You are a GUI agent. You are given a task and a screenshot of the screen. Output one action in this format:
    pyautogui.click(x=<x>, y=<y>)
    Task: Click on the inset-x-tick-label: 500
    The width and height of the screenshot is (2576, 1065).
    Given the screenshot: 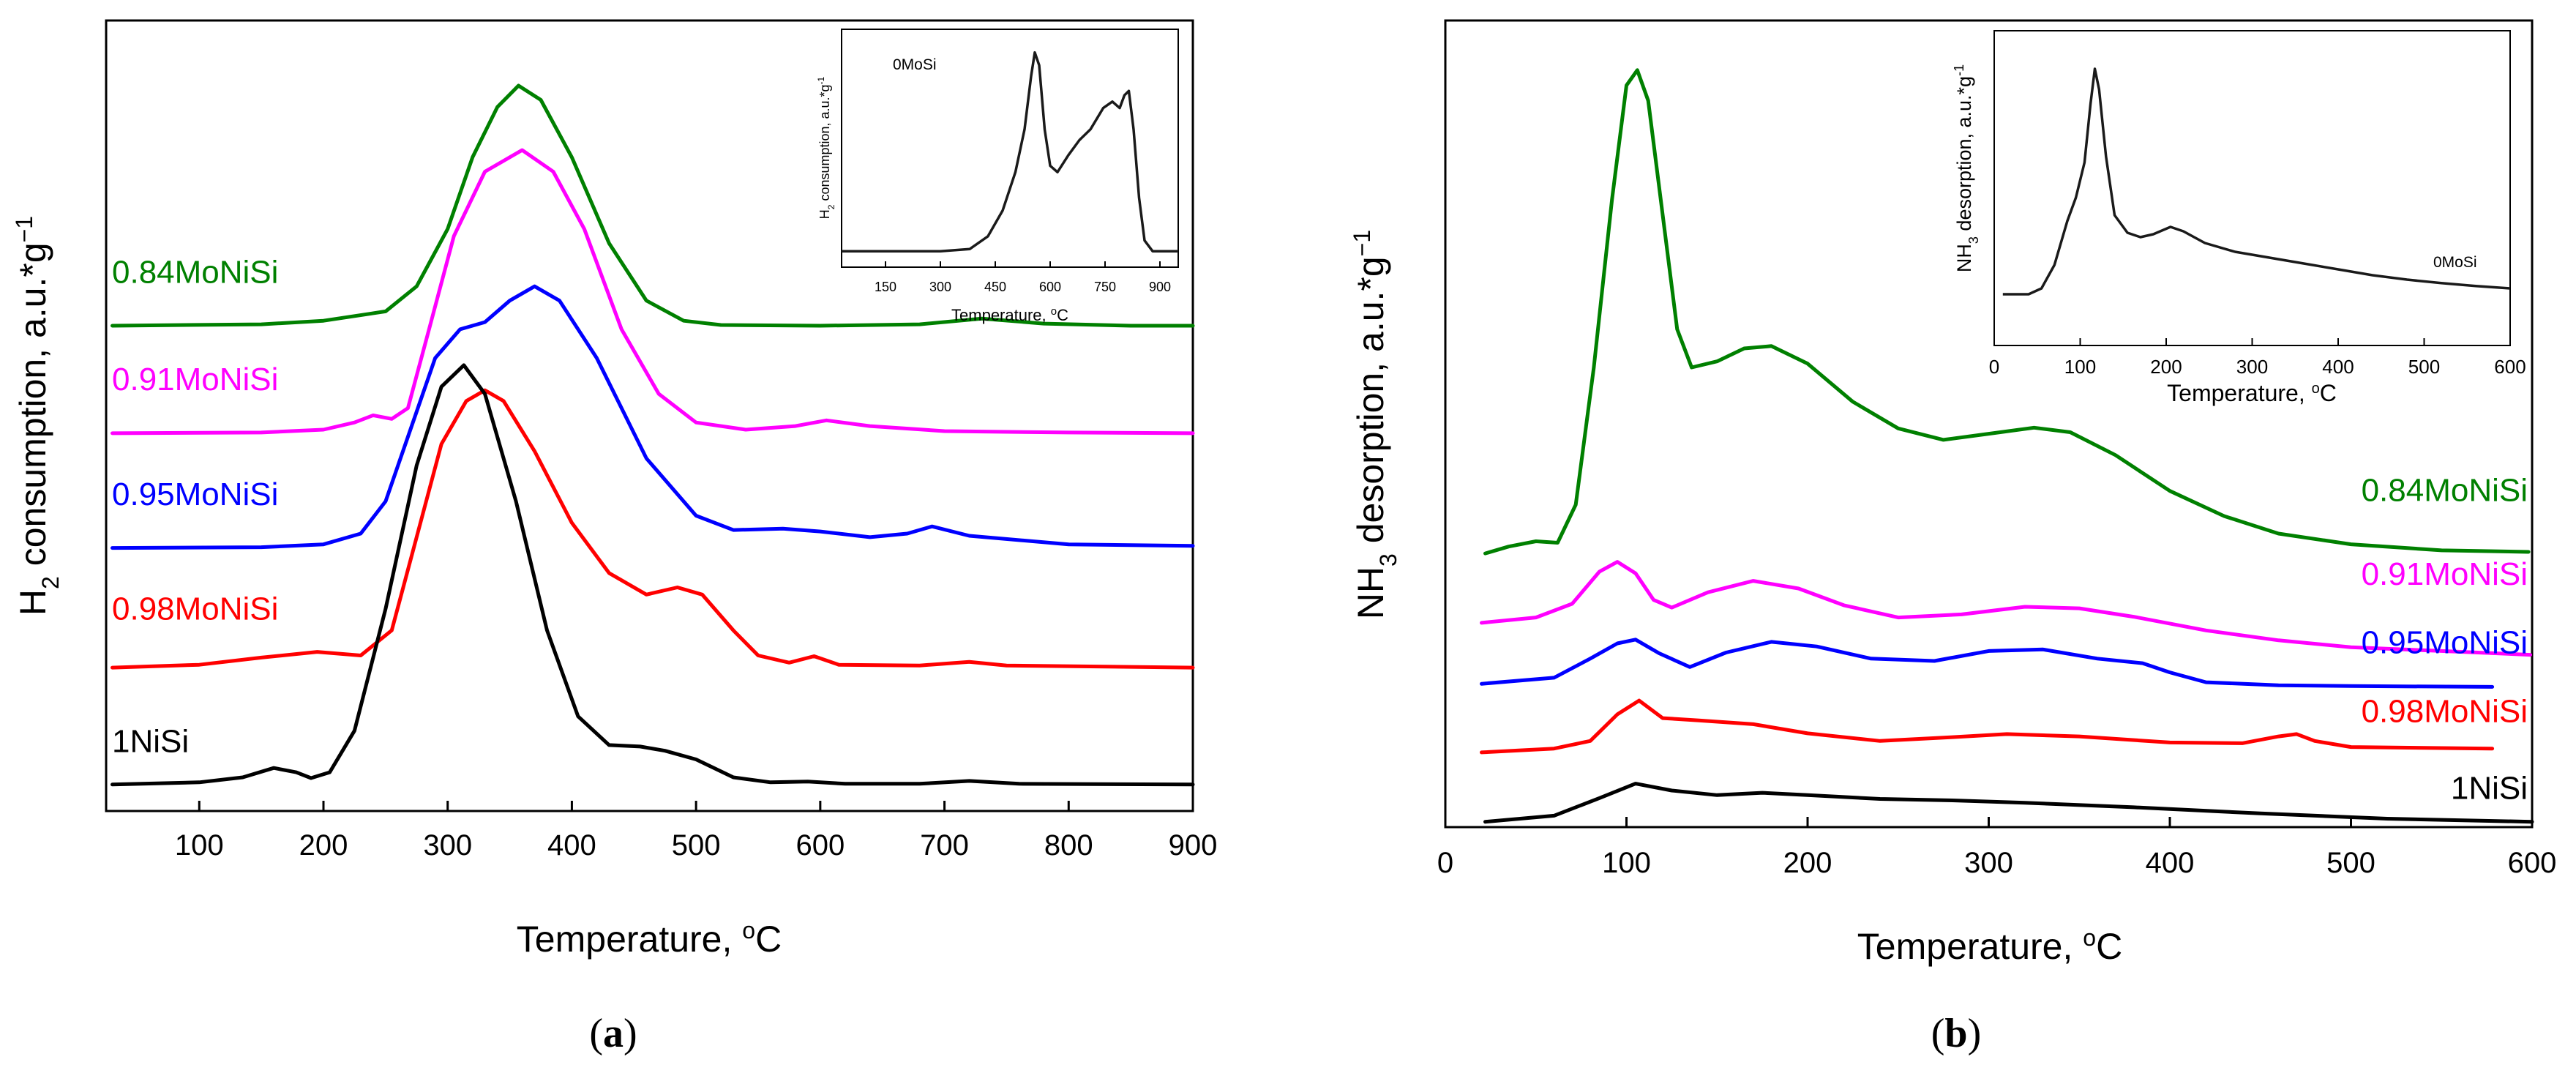 What is the action you would take?
    pyautogui.click(x=2424, y=367)
    